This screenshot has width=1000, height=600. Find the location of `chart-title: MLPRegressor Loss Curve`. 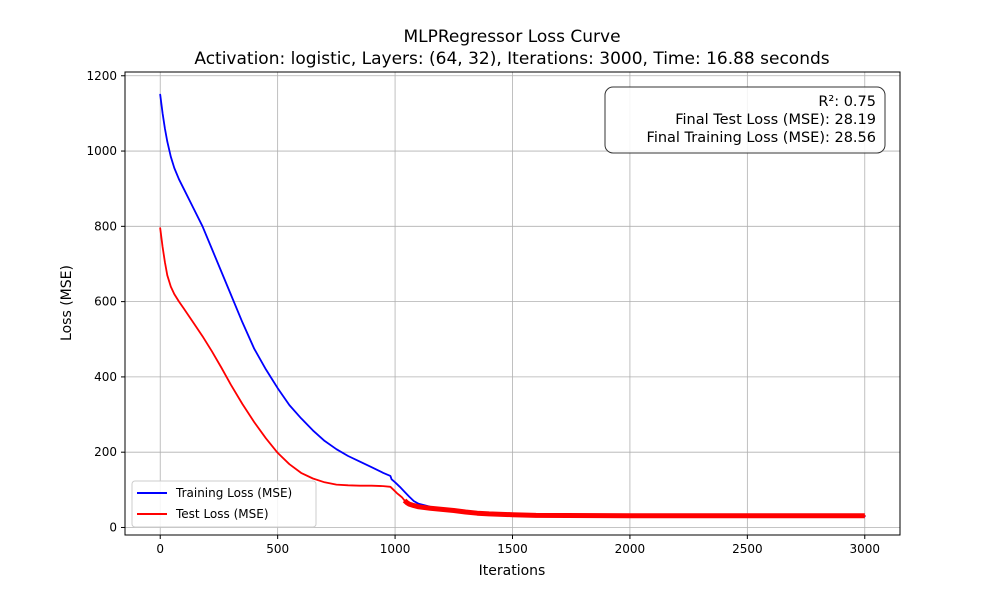

chart-title: MLPRegressor Loss Curve is located at coordinates (511, 37).